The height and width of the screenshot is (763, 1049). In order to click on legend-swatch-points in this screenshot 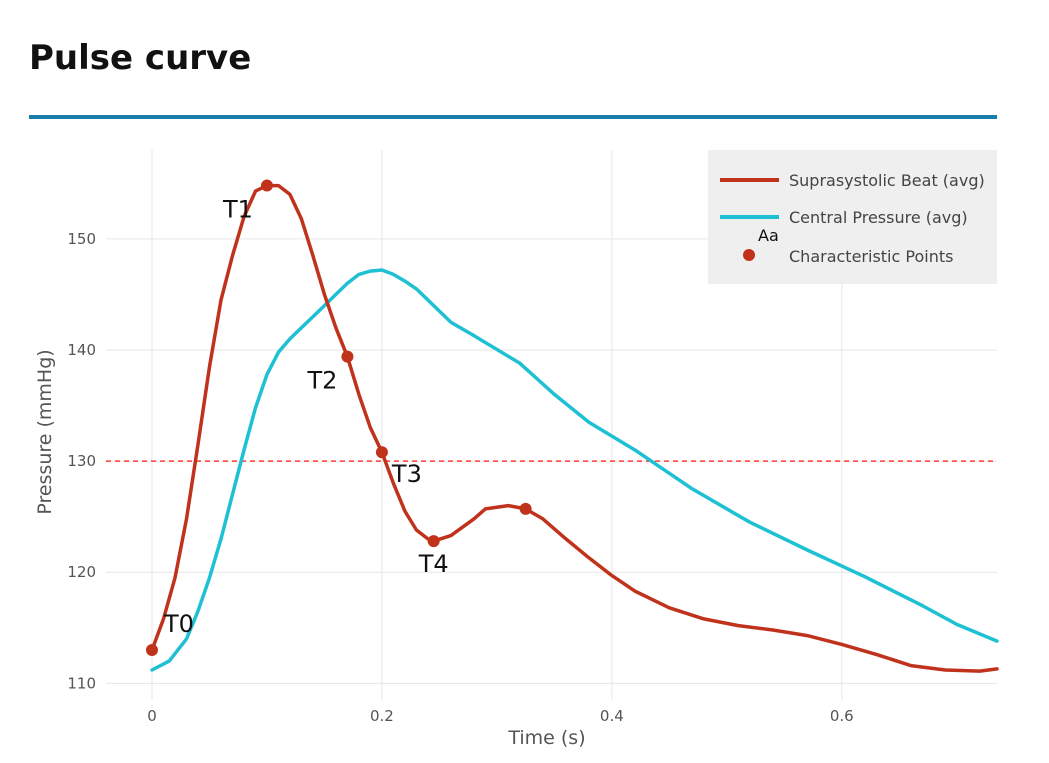, I will do `click(749, 255)`.